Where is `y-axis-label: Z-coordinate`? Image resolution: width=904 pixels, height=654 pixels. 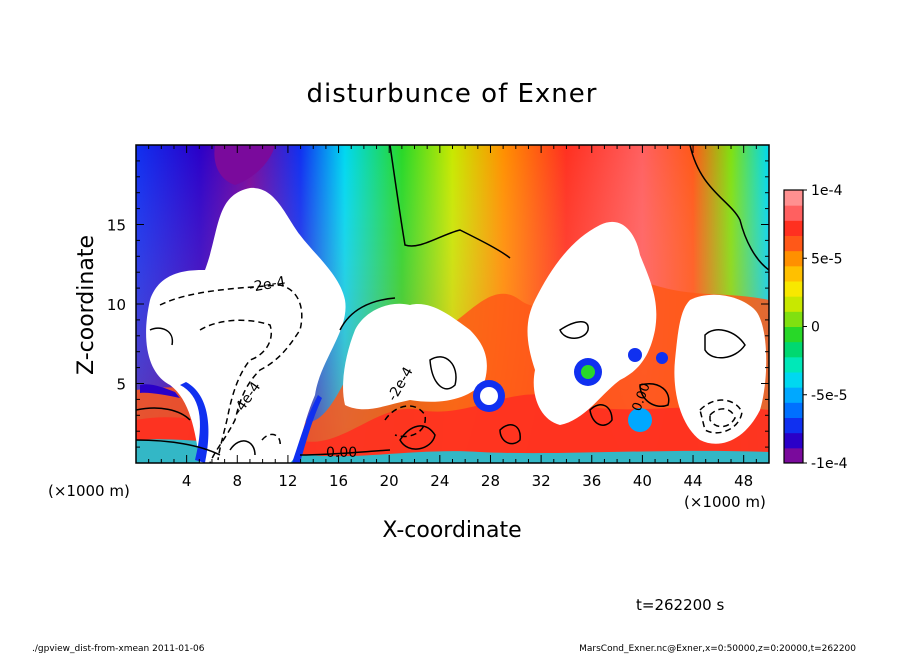
y-axis-label: Z-coordinate is located at coordinates (86, 305).